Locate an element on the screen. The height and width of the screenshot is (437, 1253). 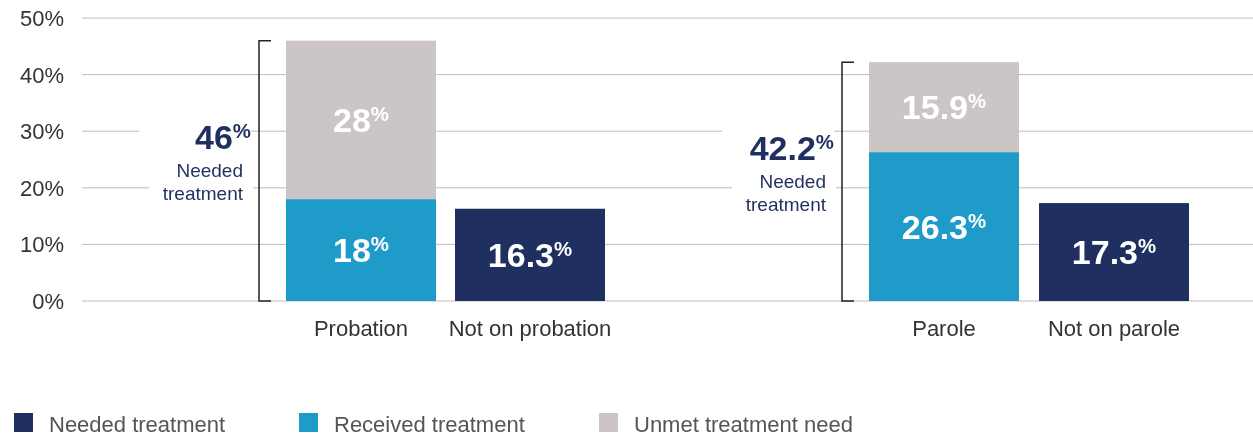
data-label: 18$^{%}$ is located at coordinates (361, 250).